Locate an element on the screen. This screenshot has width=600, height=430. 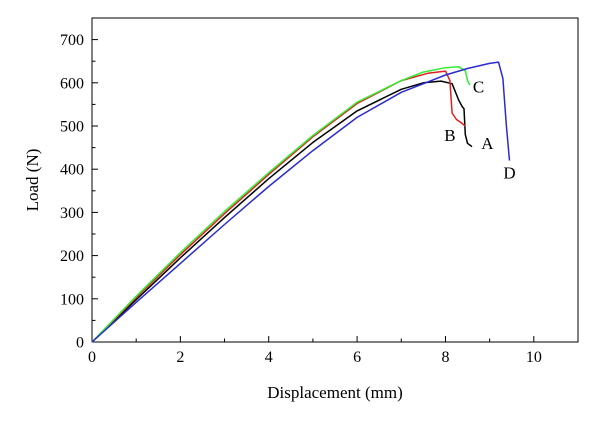
x-tick-label: 4 is located at coordinates (269, 357).